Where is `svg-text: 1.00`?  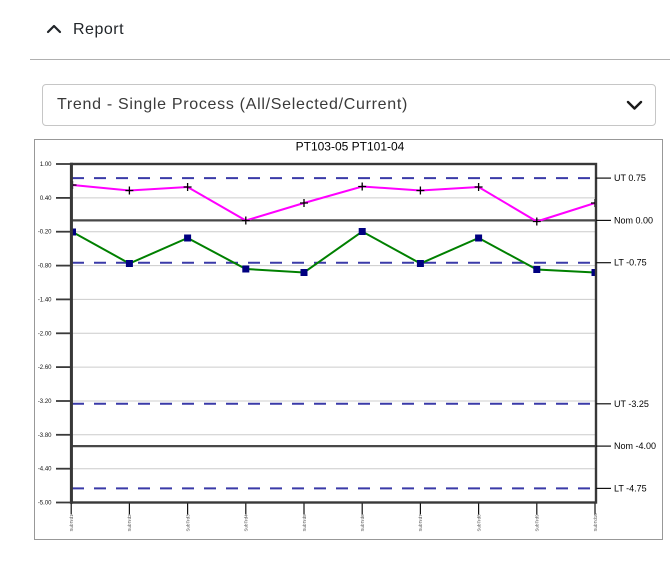 svg-text: 1.00 is located at coordinates (46, 165).